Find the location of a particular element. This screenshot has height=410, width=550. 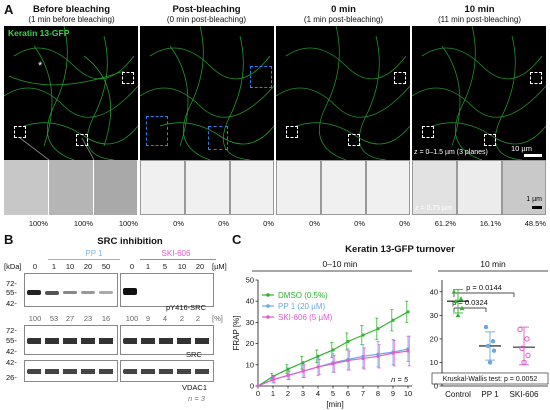

scalebar-label-zoom: 1 µm is located at coordinates (534, 199).